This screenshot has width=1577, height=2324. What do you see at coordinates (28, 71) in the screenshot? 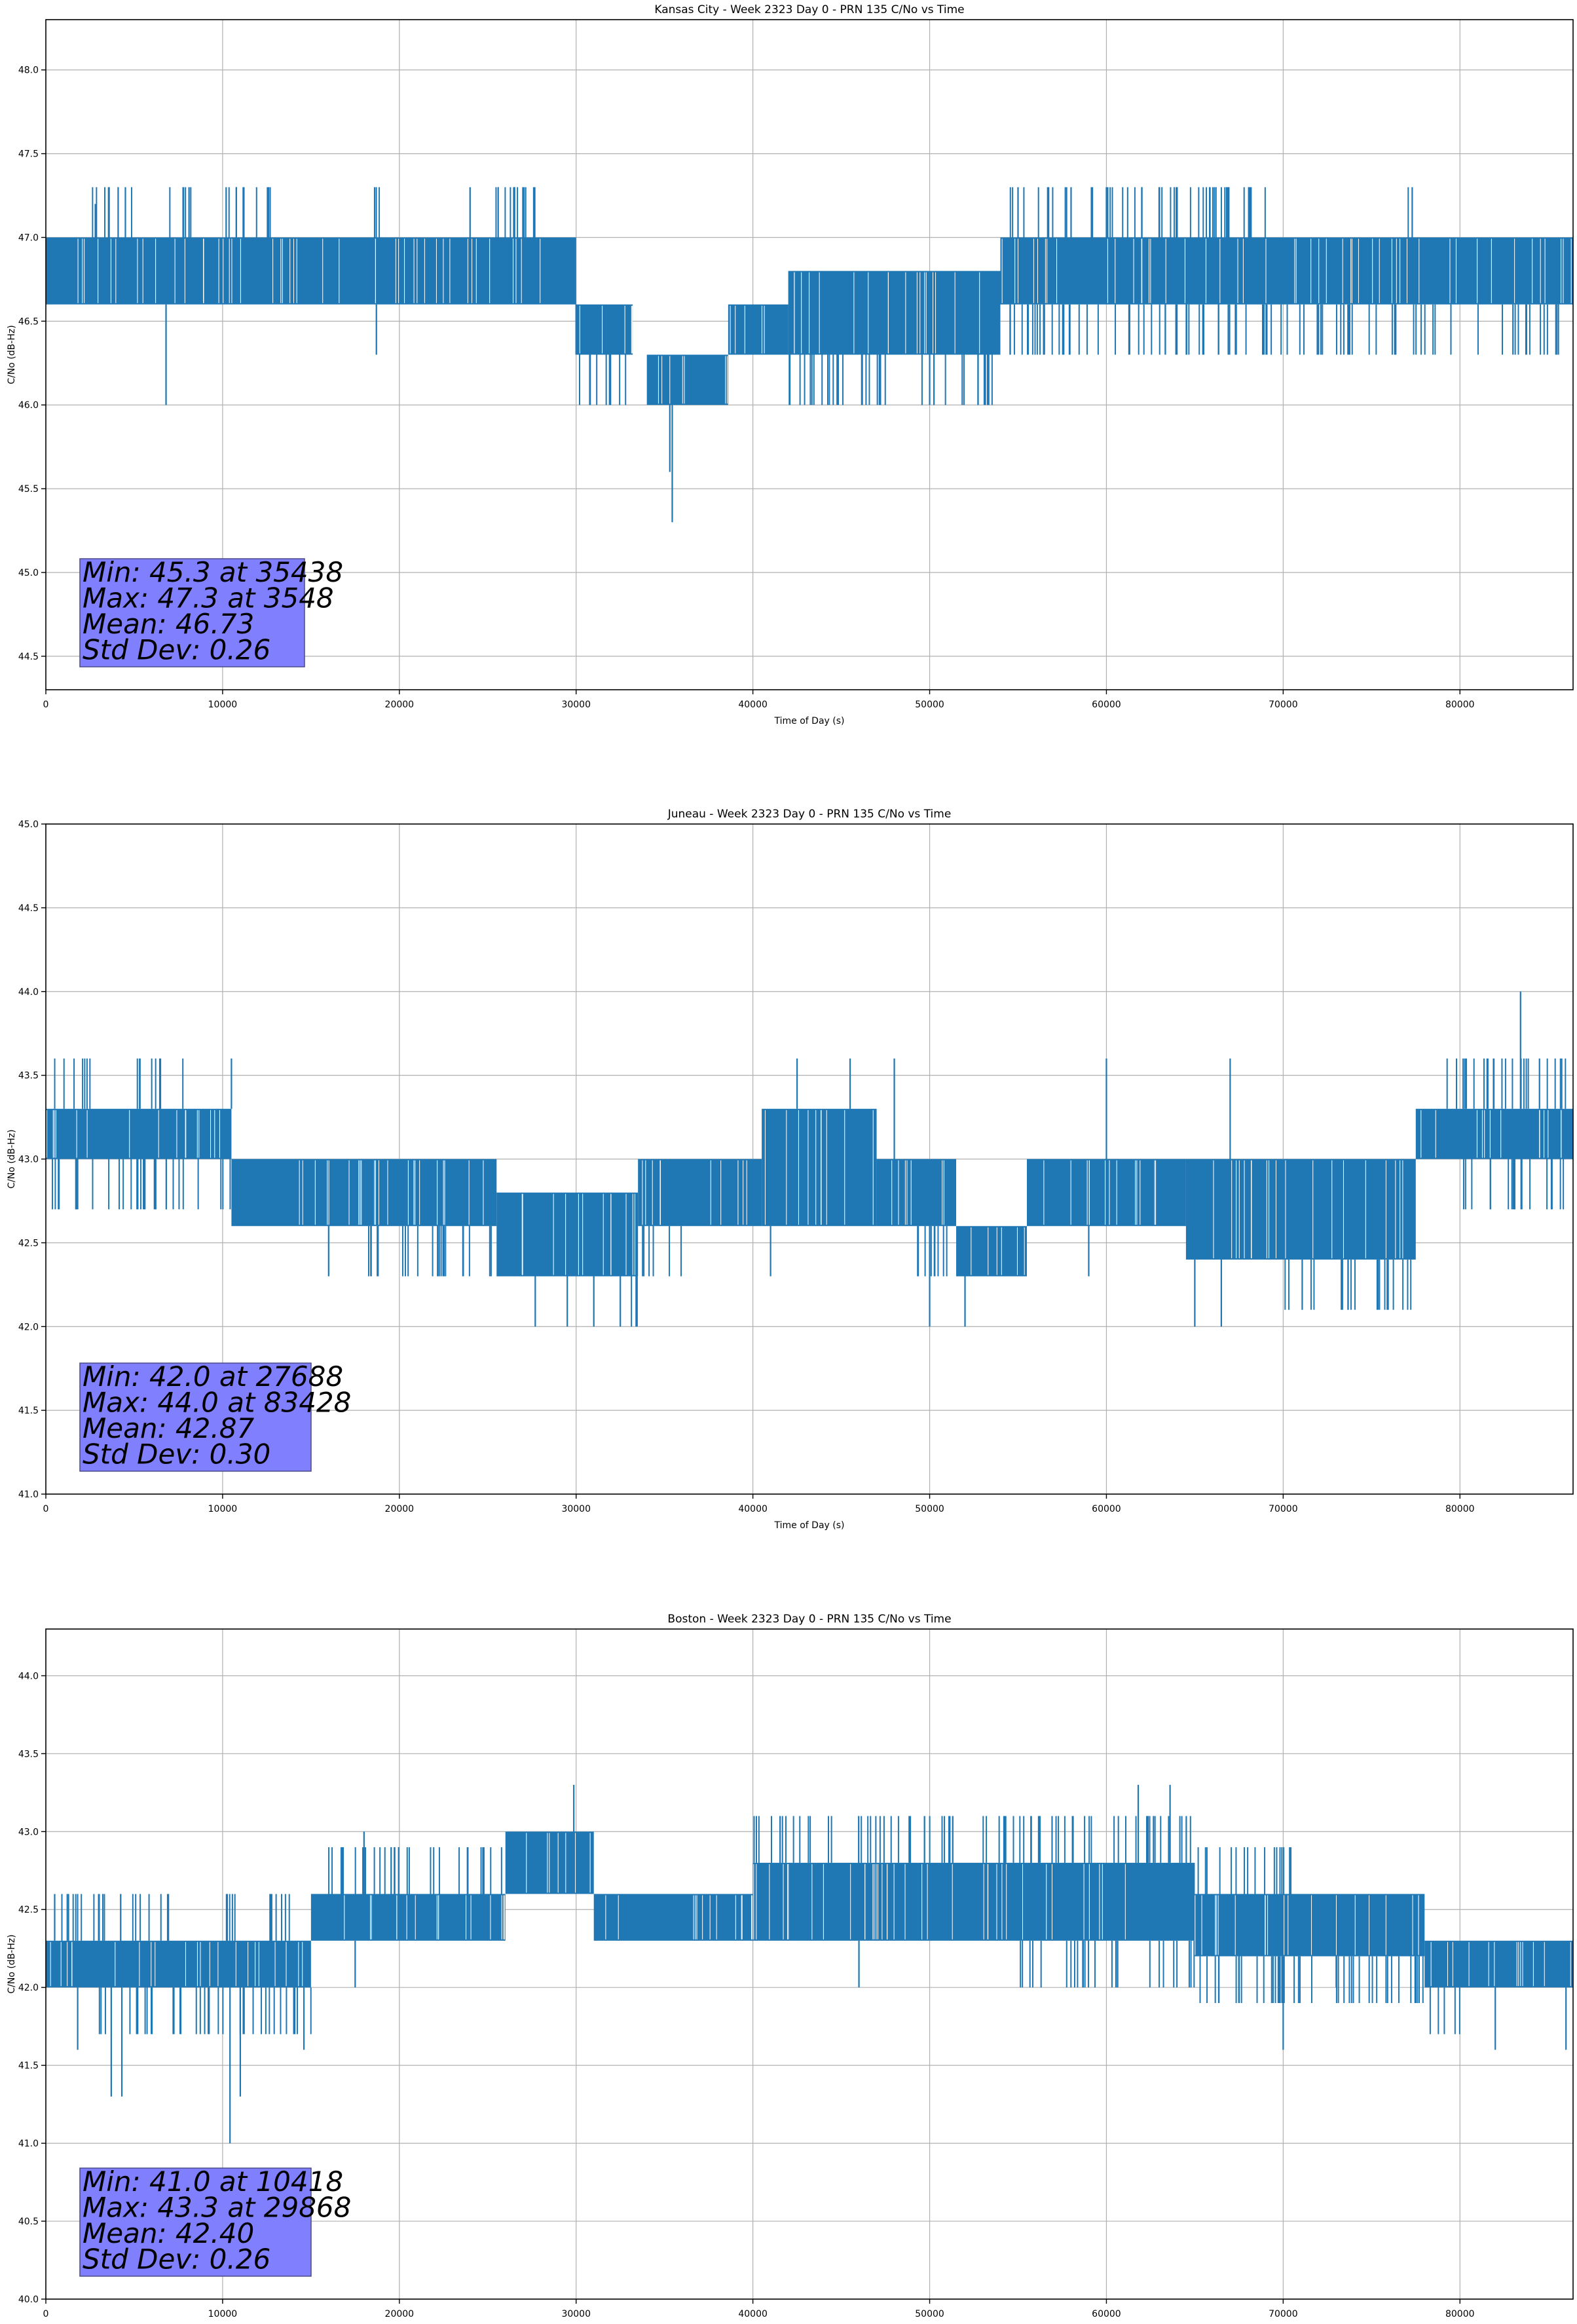
I see `y-tick-label: 48.0` at bounding box center [28, 71].